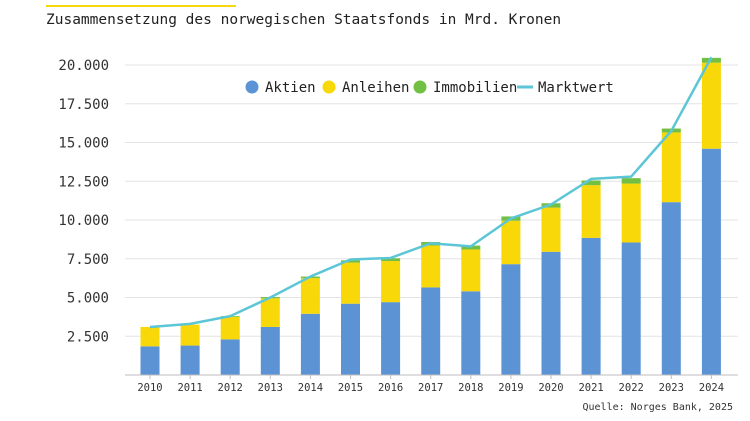  Describe the element at coordinates (429, 88) in the screenshot. I see `legend: Aktien Anleihen Immobilien Marktwert` at that location.